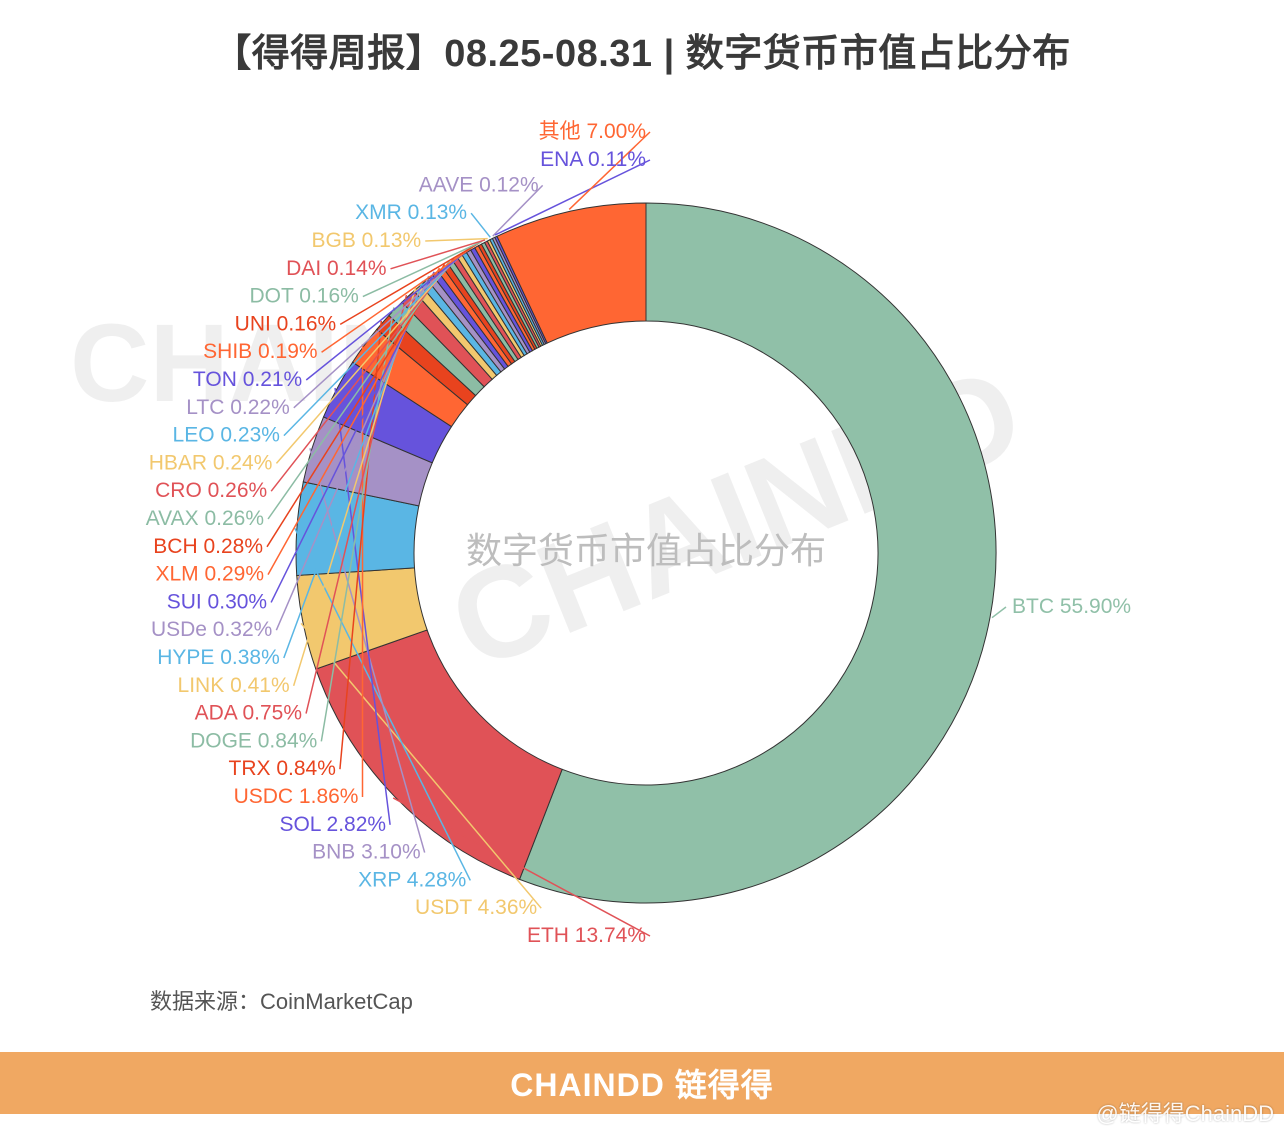 This screenshot has height=1140, width=1284. Describe the element at coordinates (592, 131) in the screenshot. I see `label-other: 其他 7.00%` at that location.